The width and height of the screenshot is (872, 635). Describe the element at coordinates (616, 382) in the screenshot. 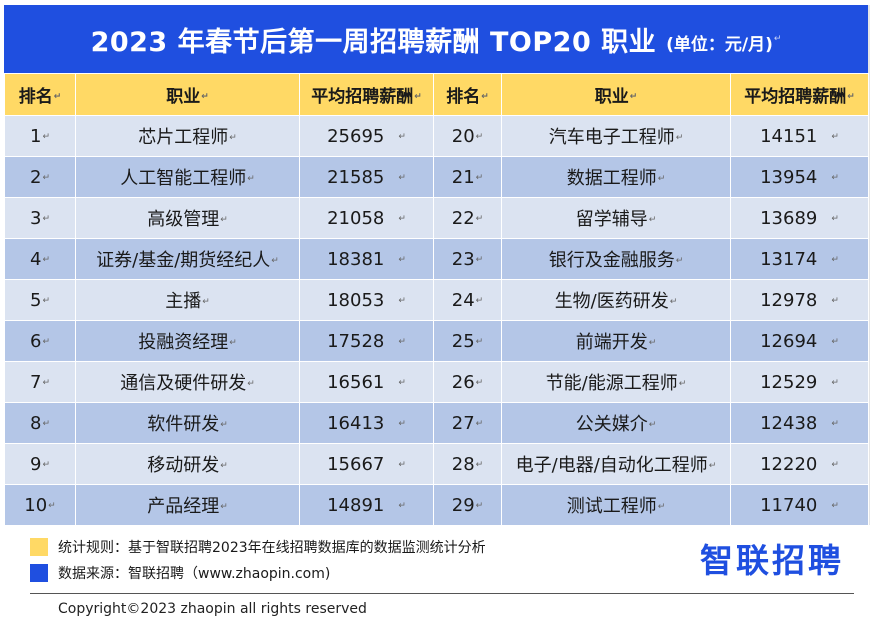

I see `job-cell: 节能/能源工程师↵` at that location.